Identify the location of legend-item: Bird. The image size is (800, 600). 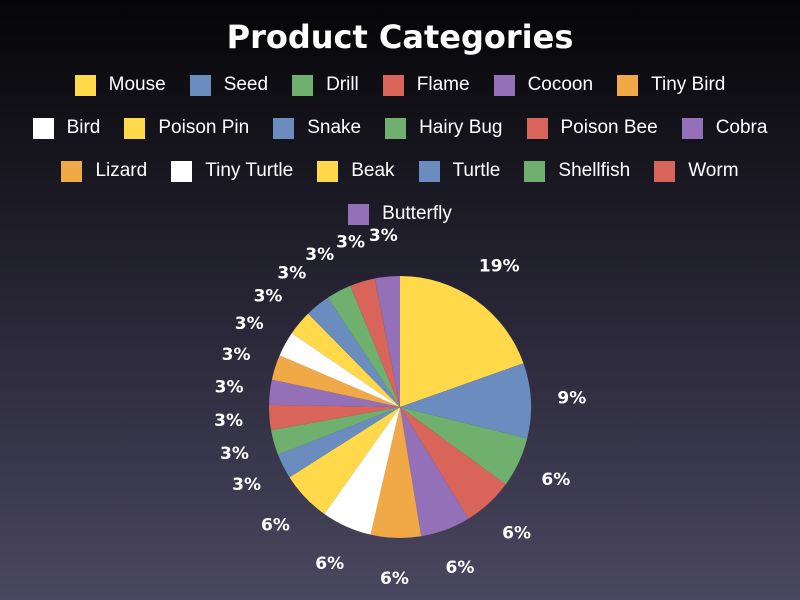
(66, 128).